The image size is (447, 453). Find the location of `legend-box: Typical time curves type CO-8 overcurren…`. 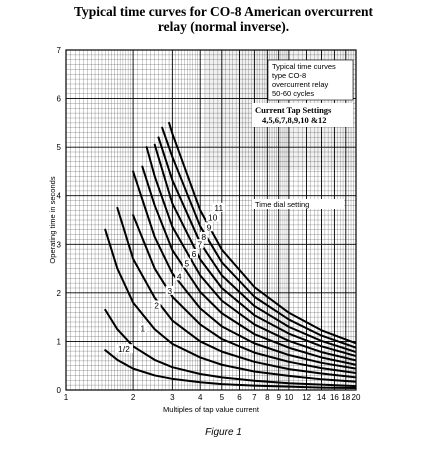

legend-box: Typical time curves type CO-8 overcurren… is located at coordinates (303, 93).